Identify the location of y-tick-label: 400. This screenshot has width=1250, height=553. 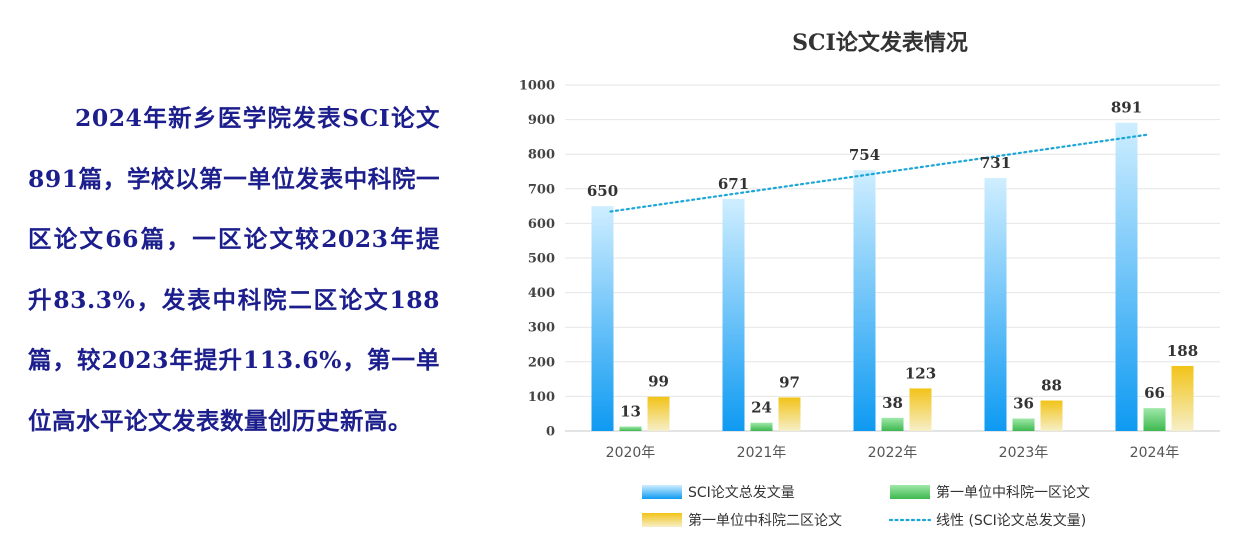
(541, 293).